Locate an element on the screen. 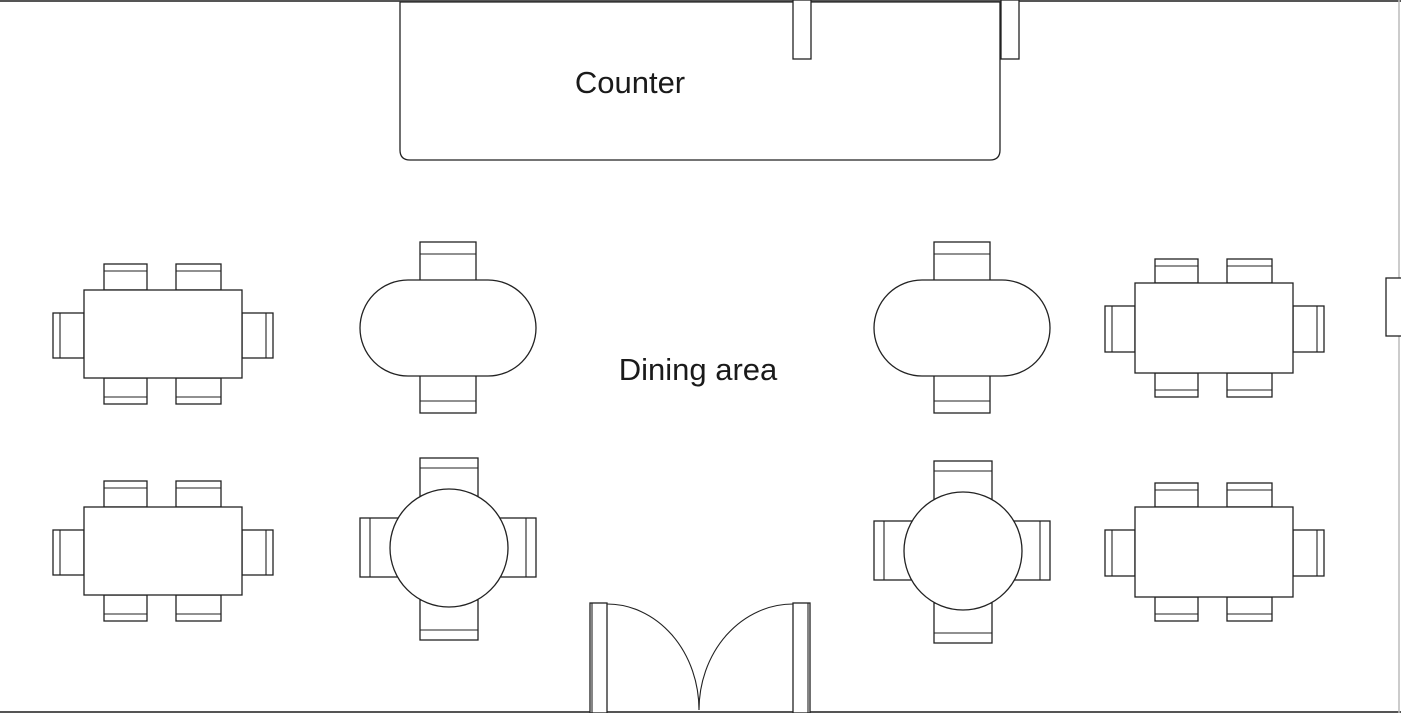  dining-area-label: Dining area is located at coordinates (698, 369).